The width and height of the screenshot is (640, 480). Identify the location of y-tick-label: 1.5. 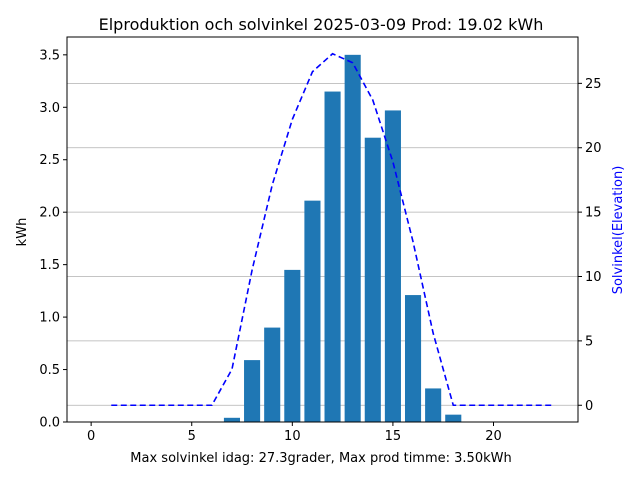
(49, 265).